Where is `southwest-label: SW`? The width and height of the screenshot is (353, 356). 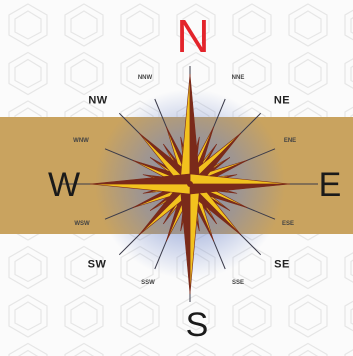
southwest-label: SW is located at coordinates (97, 264).